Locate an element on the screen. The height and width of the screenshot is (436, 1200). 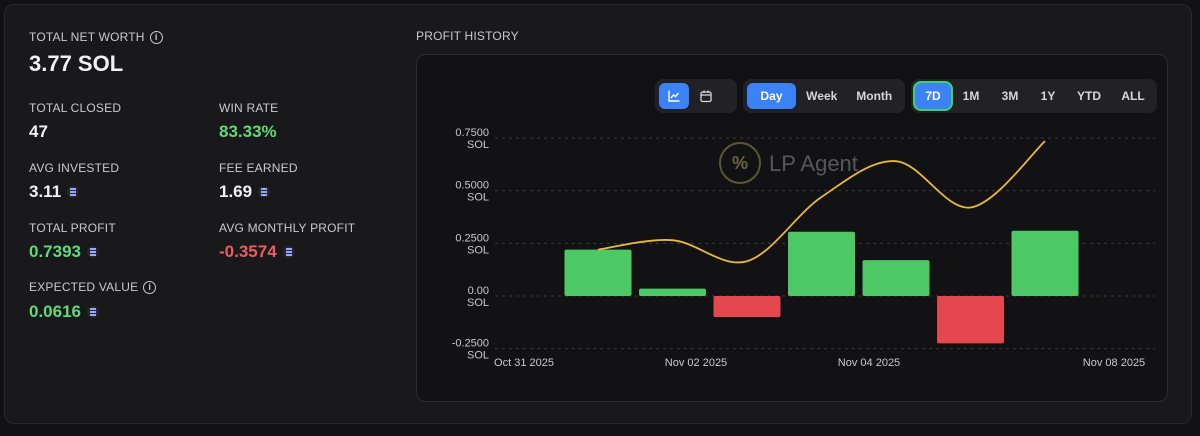
expected-value-label: EXPECTED VALUE i is located at coordinates (93, 287).